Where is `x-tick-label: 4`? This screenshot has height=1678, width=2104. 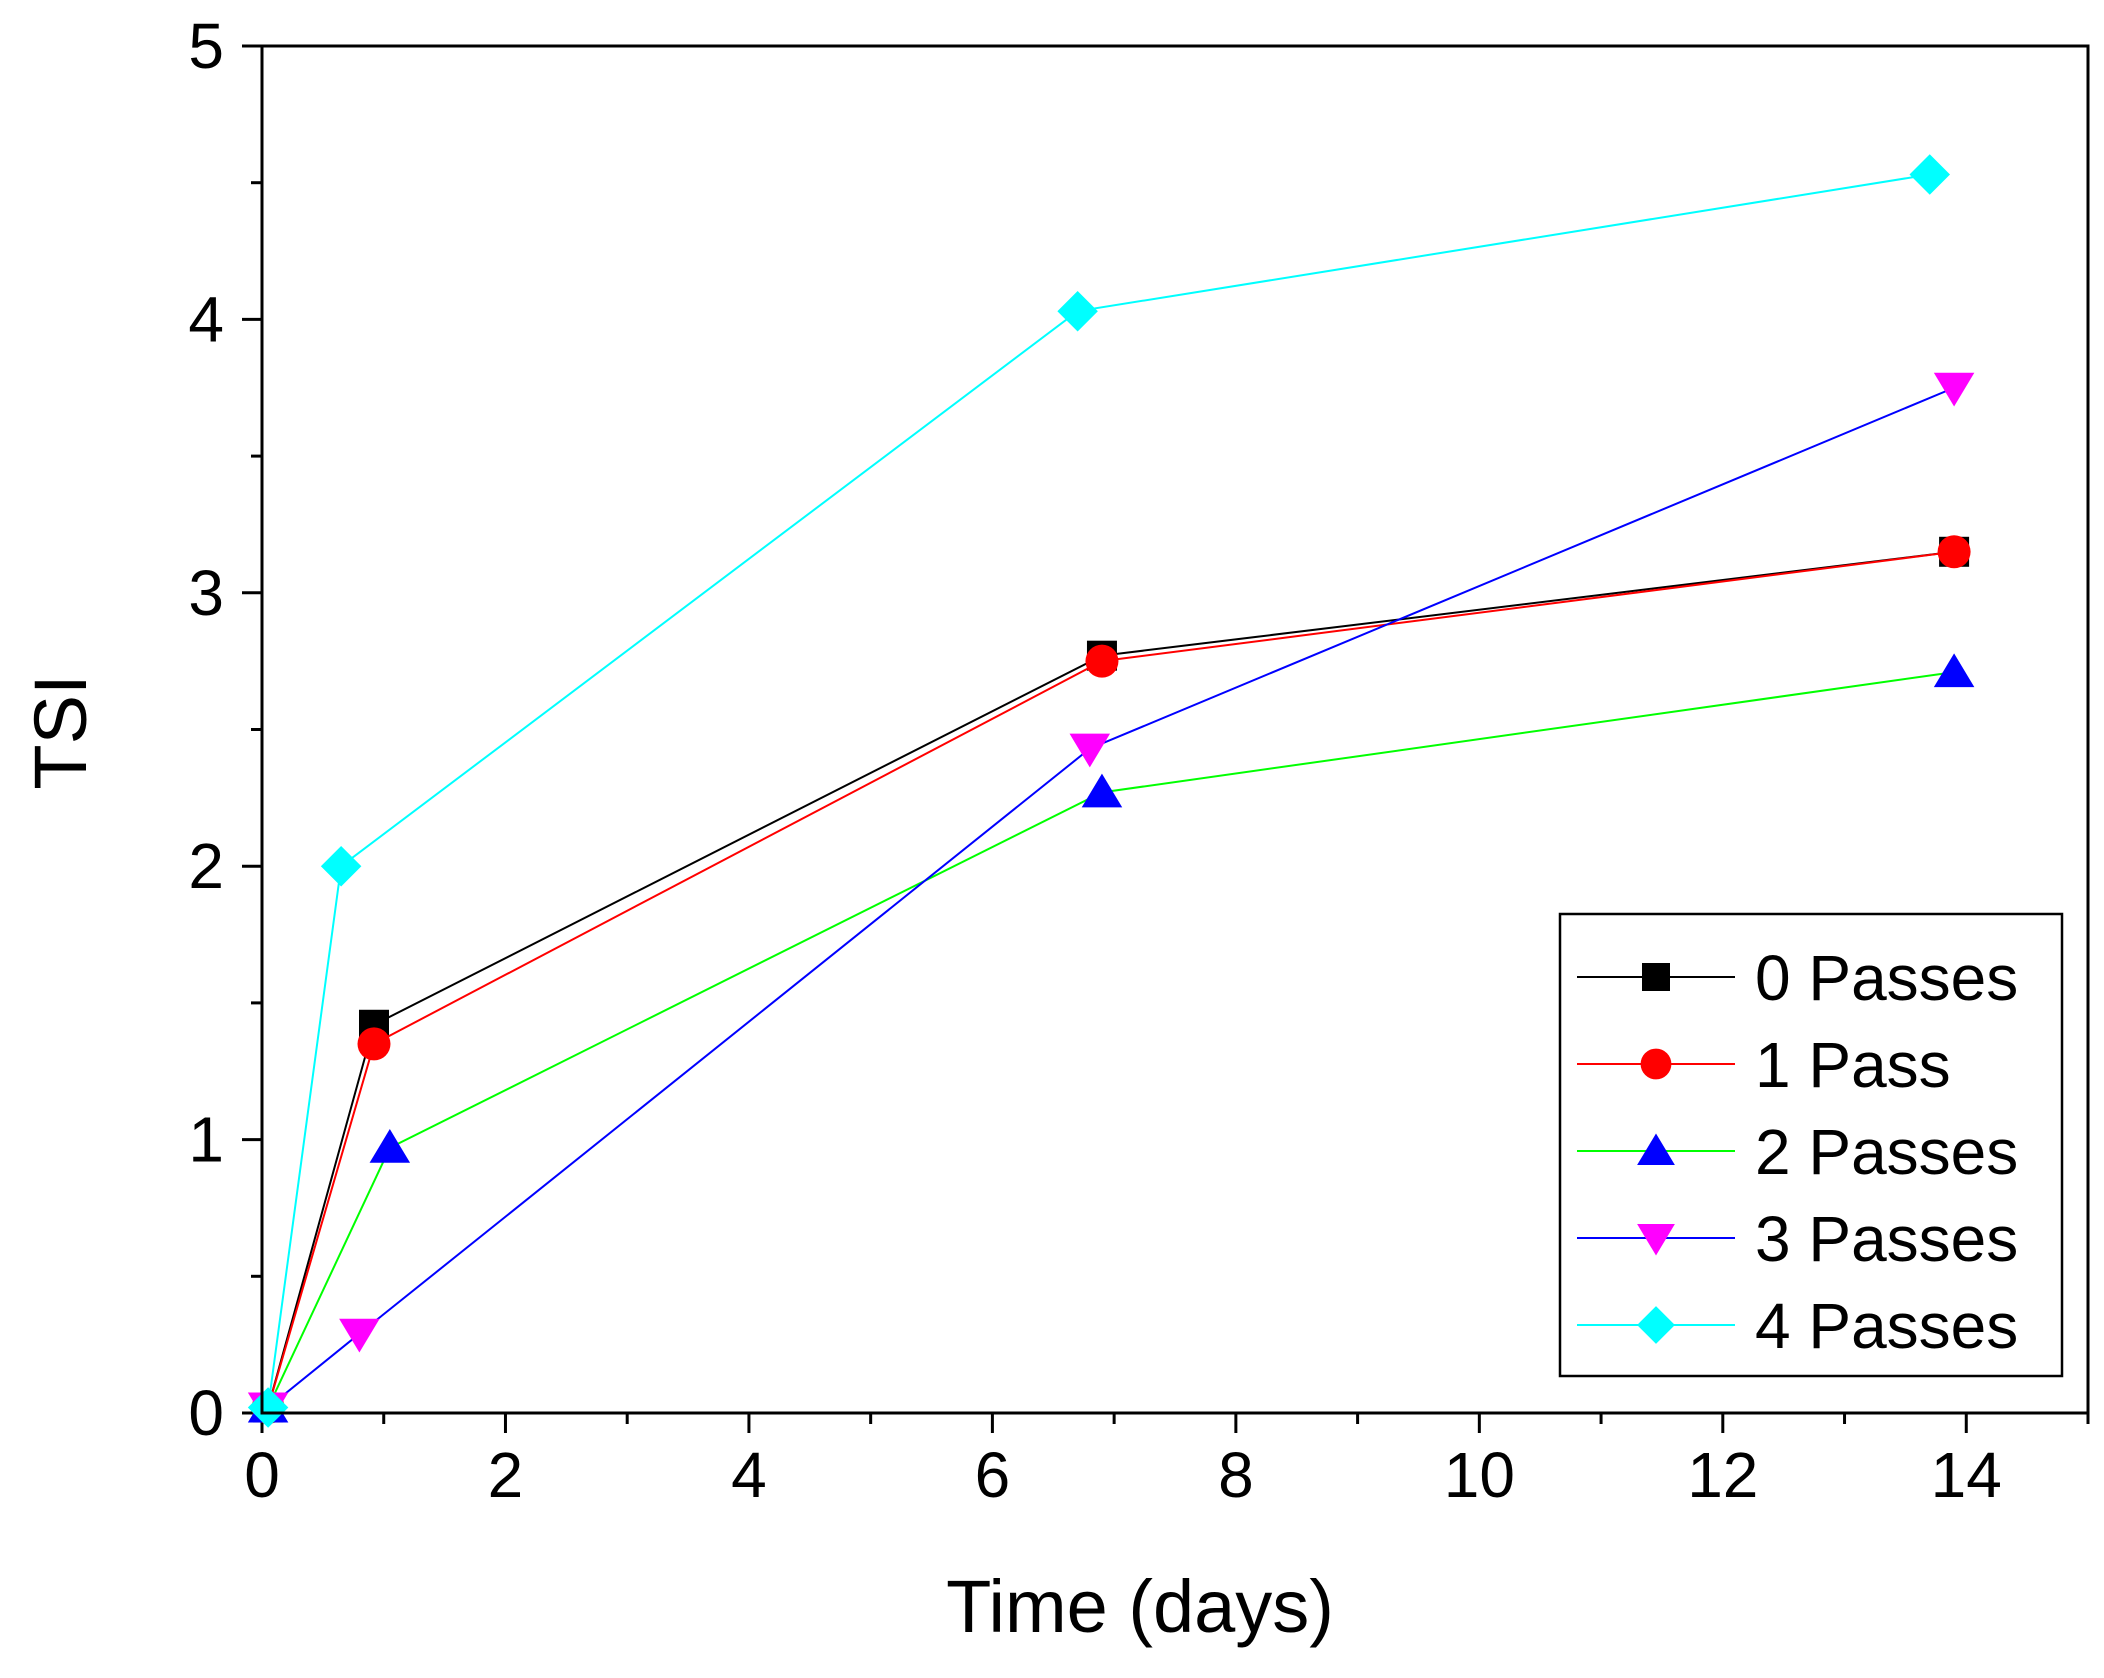 x-tick-label: 4 is located at coordinates (749, 1475).